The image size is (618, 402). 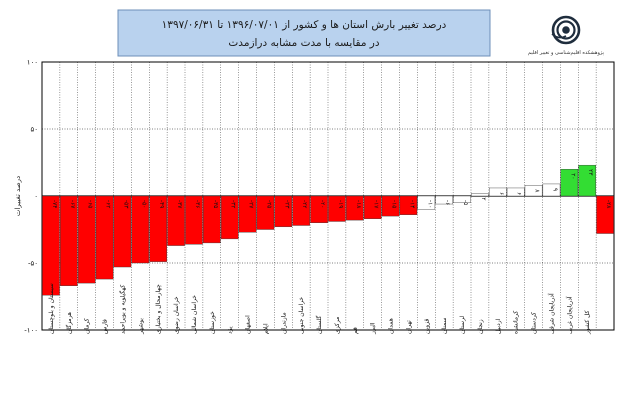 I want to click on category-label: کهگیلویه و بویراحمد, so click(x=122, y=309).